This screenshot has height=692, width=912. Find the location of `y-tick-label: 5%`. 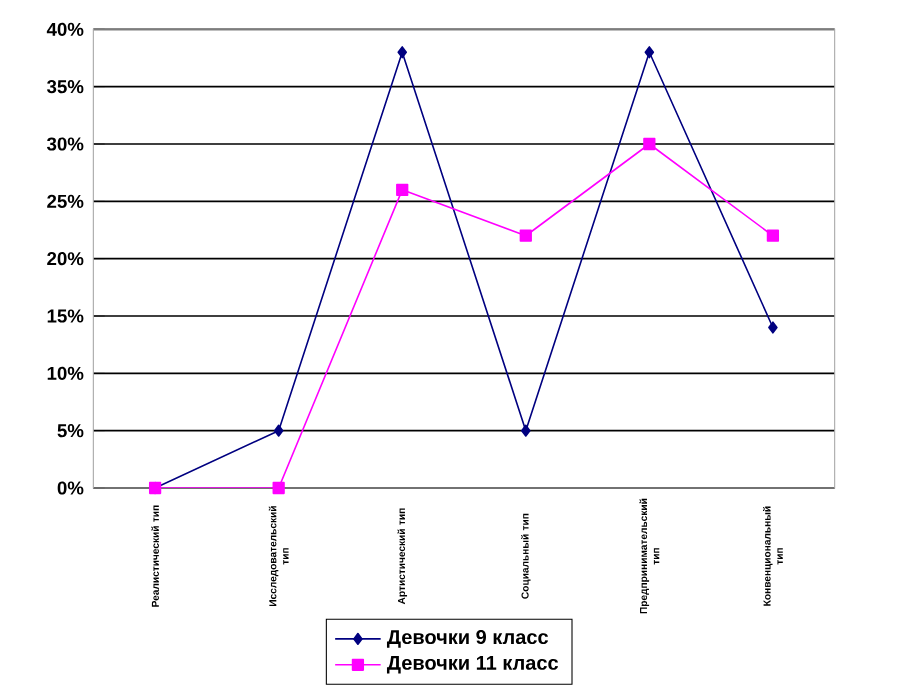

y-tick-label: 5% is located at coordinates (70, 431).